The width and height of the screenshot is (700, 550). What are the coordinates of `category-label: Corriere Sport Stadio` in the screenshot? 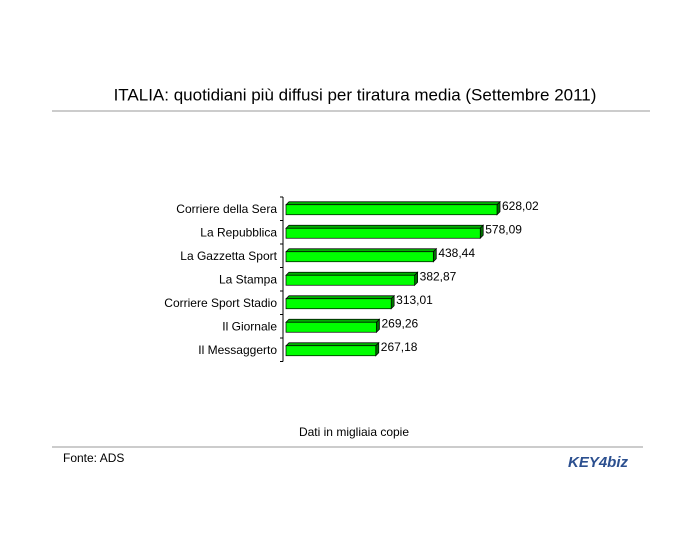 It's located at (220, 303).